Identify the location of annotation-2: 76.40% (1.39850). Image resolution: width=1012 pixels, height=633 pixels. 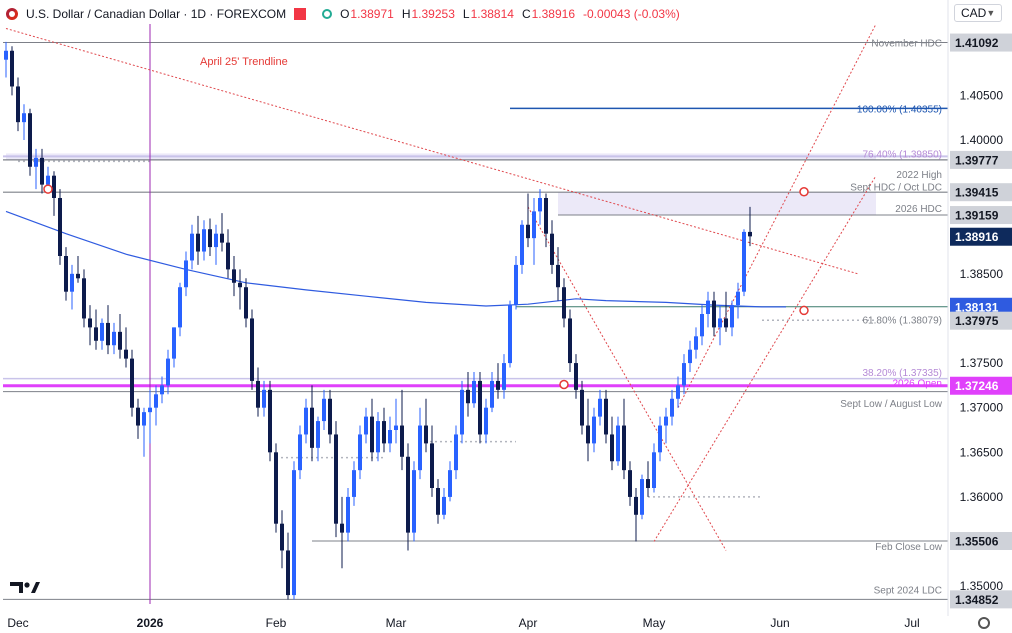
(902, 154).